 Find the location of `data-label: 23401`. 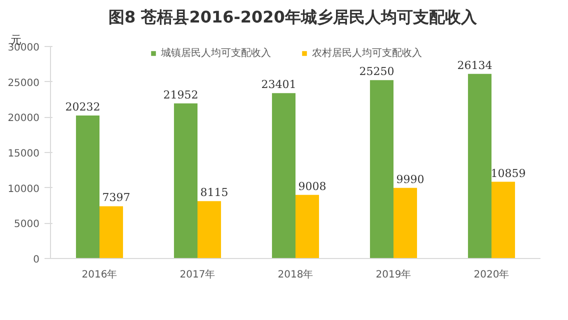

data-label: 23401 is located at coordinates (278, 85).